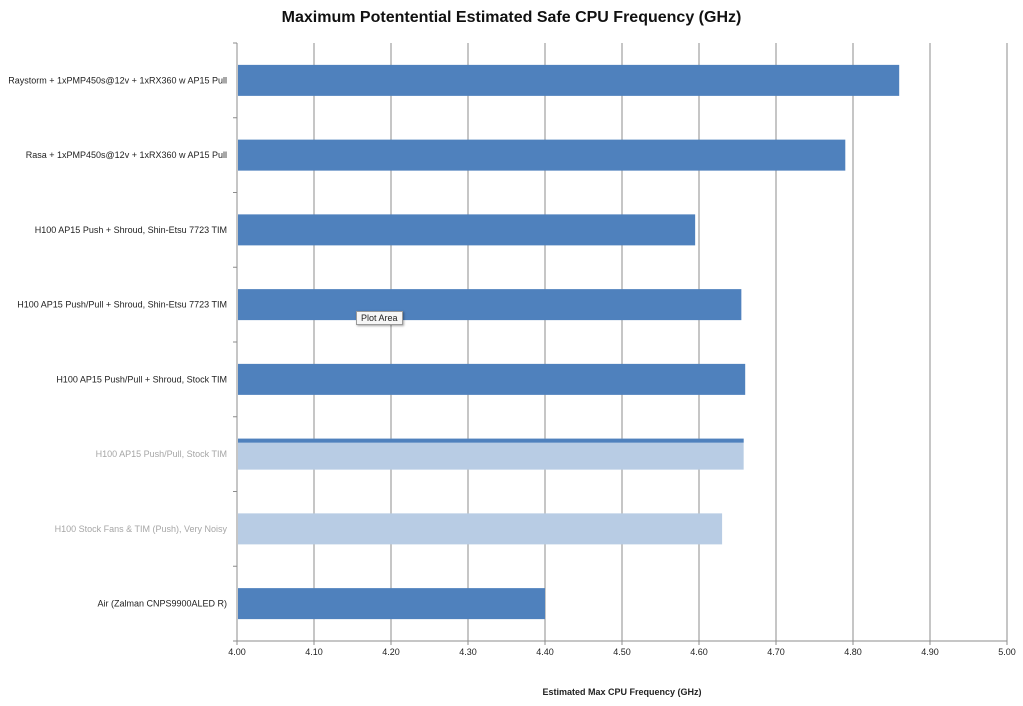 The width and height of the screenshot is (1023, 706). What do you see at coordinates (314, 652) in the screenshot?
I see `x-tick-label: 4.10` at bounding box center [314, 652].